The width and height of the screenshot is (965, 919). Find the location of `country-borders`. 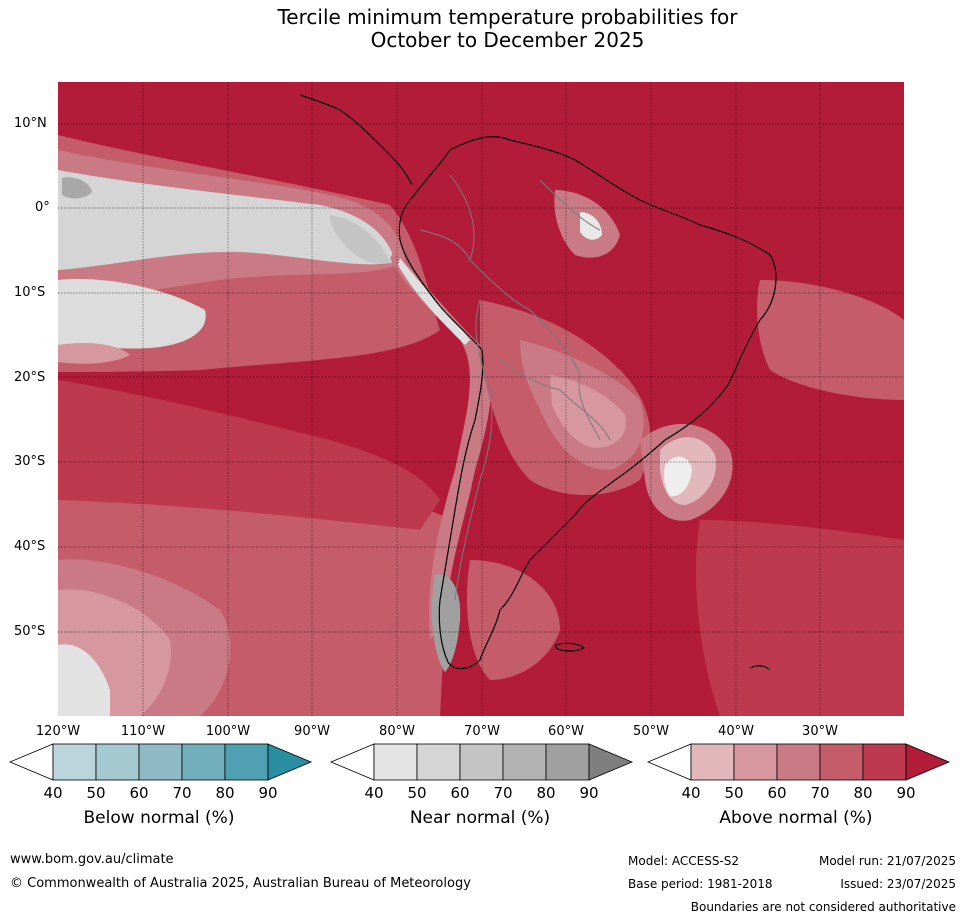

country-borders is located at coordinates (515, 387).